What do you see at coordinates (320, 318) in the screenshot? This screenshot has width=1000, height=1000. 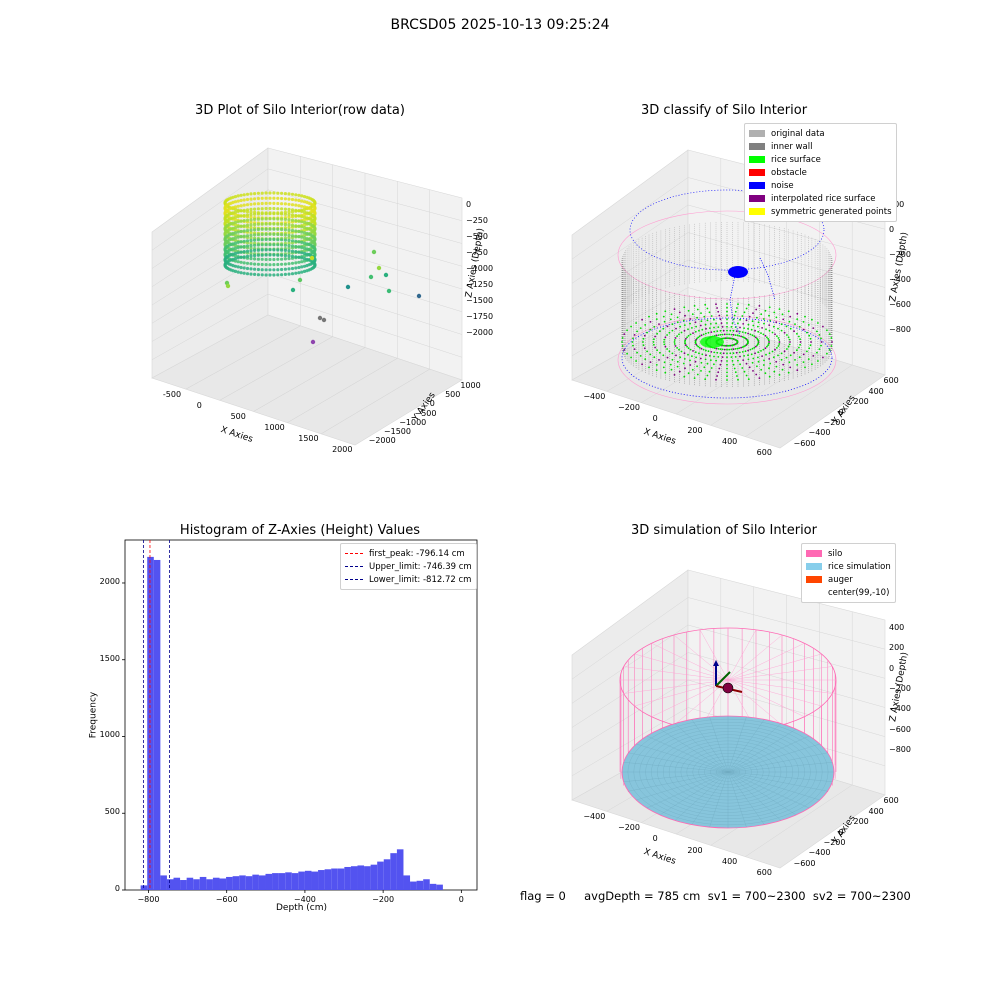 I see `outlier-point` at bounding box center [320, 318].